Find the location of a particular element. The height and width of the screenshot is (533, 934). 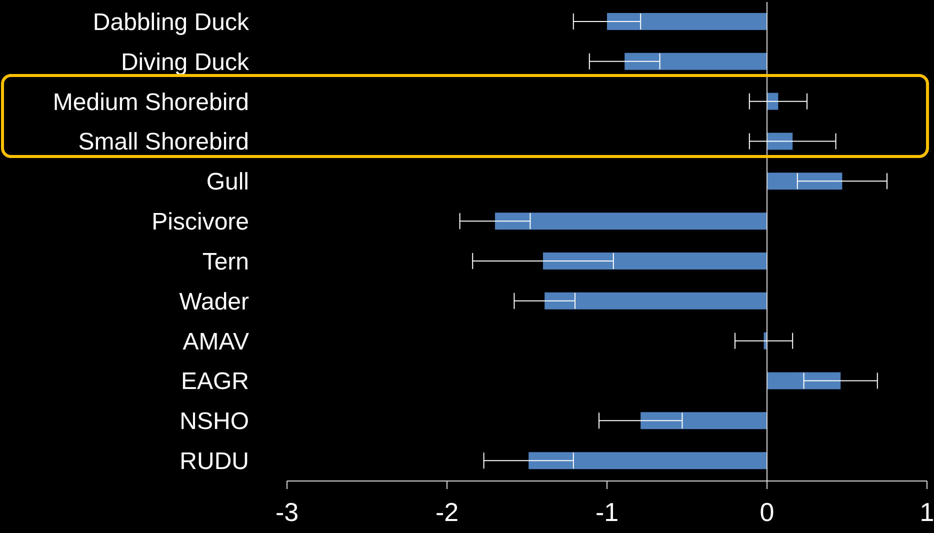

y-tick-label: Piscivore is located at coordinates (200, 222).